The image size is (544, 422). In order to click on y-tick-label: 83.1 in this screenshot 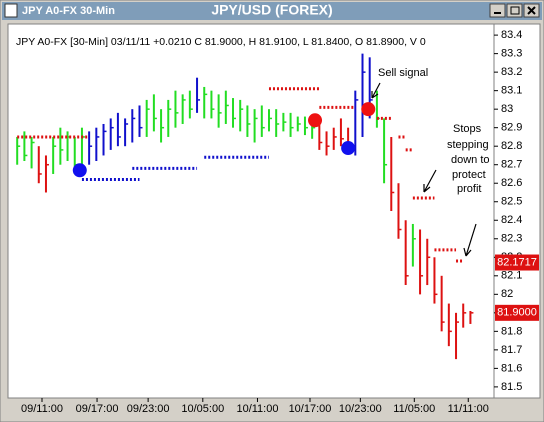, I will do `click(511, 91)`.